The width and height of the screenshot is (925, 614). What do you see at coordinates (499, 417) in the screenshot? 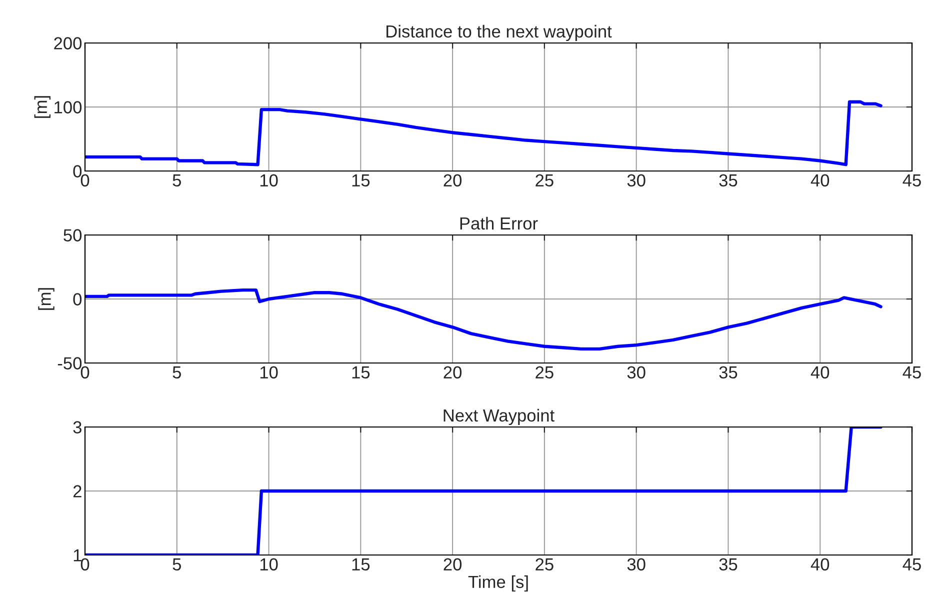
I see `chart-title: Next Waypoint` at bounding box center [499, 417].